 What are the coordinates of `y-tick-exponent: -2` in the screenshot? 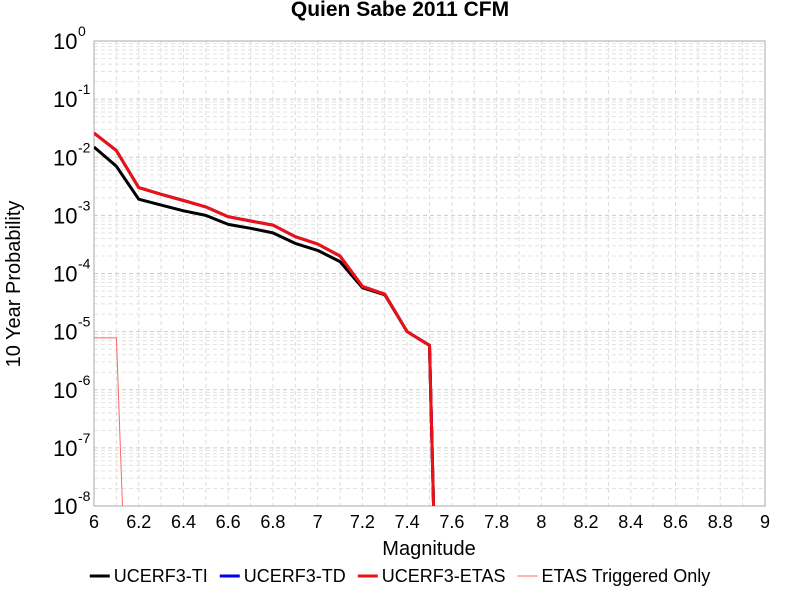 It's located at (84, 147).